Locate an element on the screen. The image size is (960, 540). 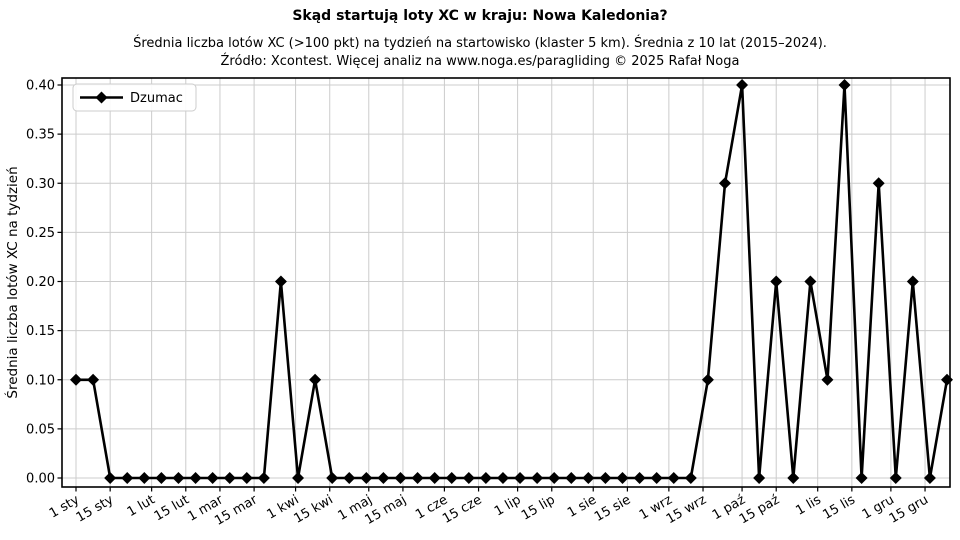
x-tick-label: 15 paź is located at coordinates (760, 509).